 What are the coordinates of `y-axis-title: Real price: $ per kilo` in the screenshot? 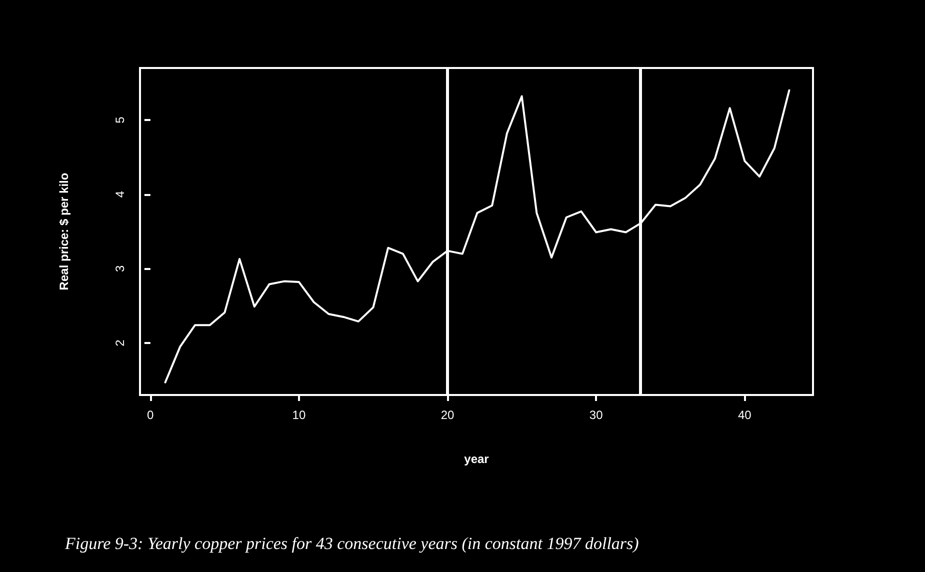 It's located at (64, 231).